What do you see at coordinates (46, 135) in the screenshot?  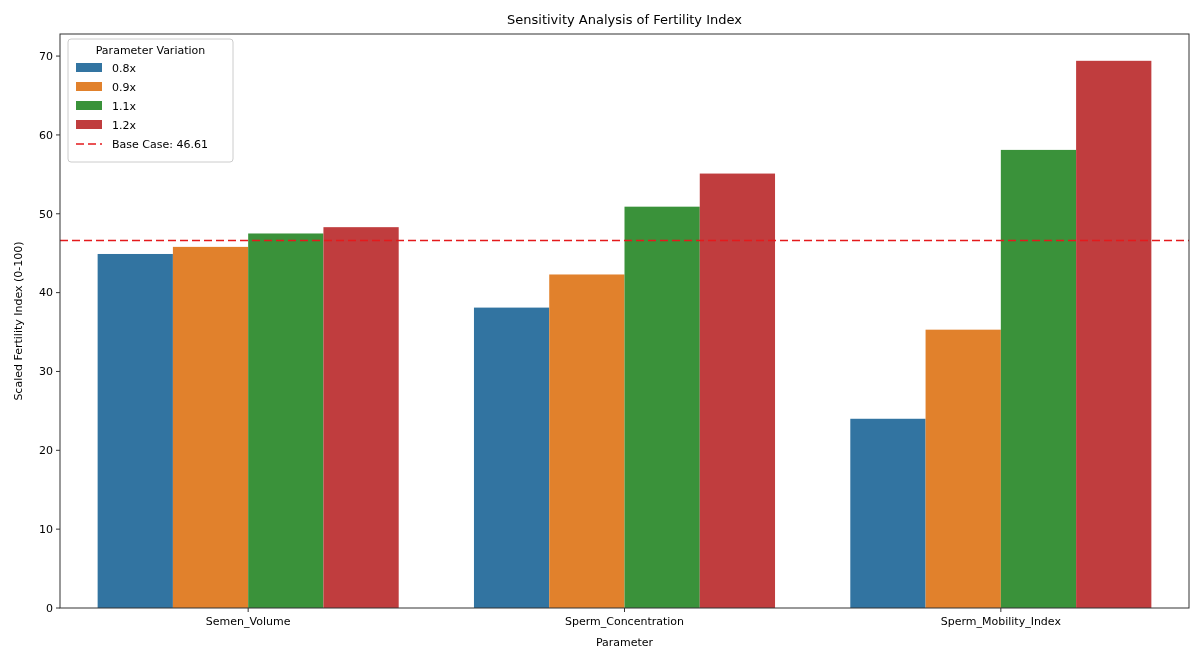 I see `y-tick-label: 60` at bounding box center [46, 135].